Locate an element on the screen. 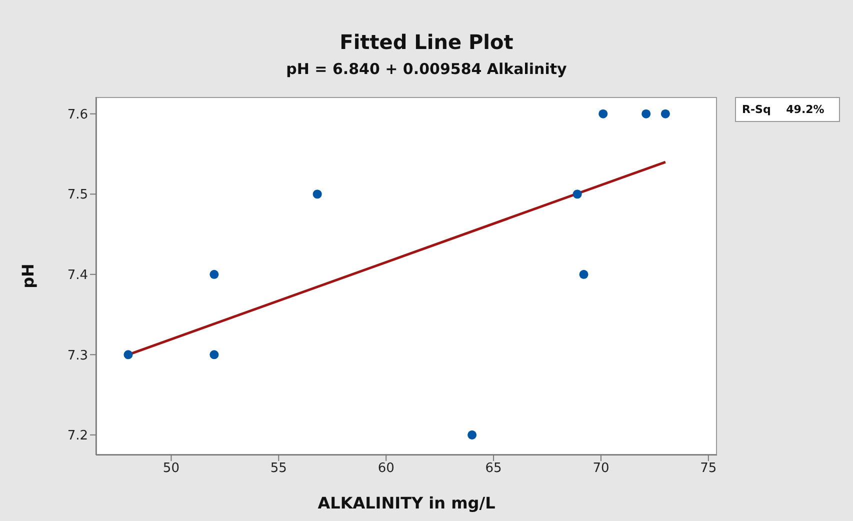 The image size is (853, 521). x-tick-label: 75 is located at coordinates (708, 468).